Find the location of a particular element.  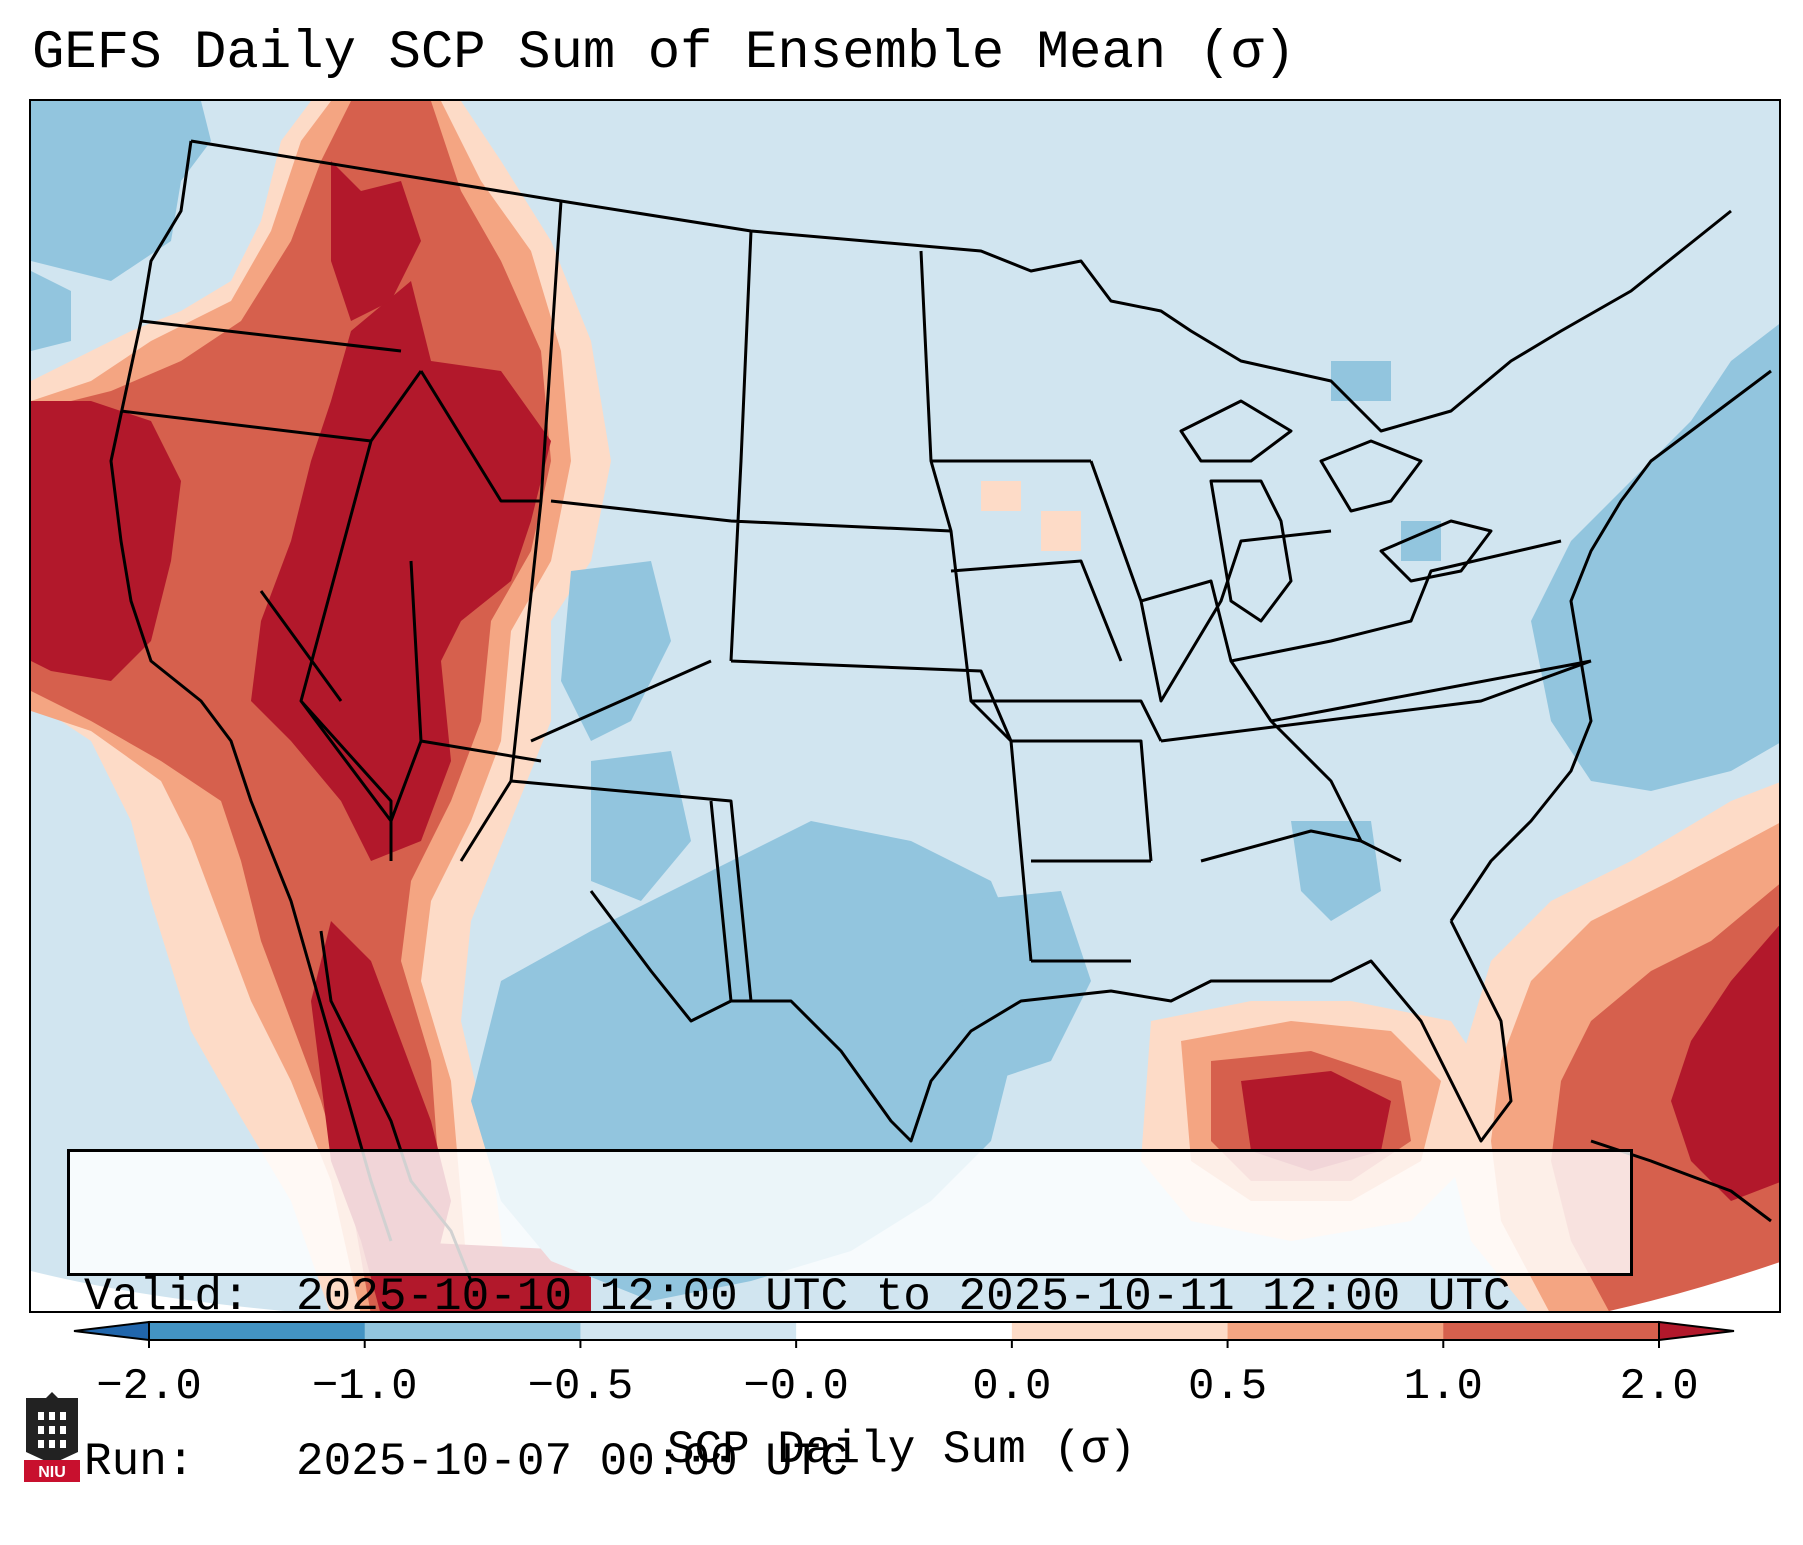

lakes-blue-patch is located at coordinates (1361, 381).